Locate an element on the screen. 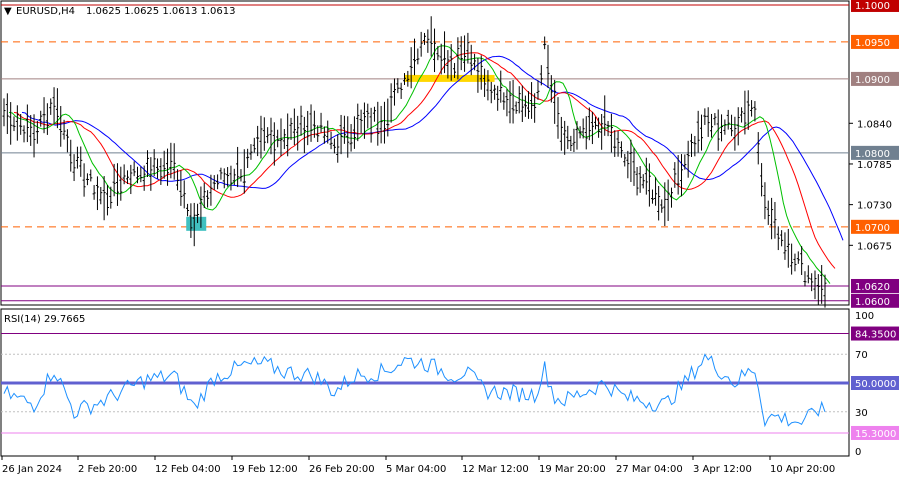 The height and width of the screenshot is (480, 900). rsi-level-label: 15.3000 is located at coordinates (875, 434).